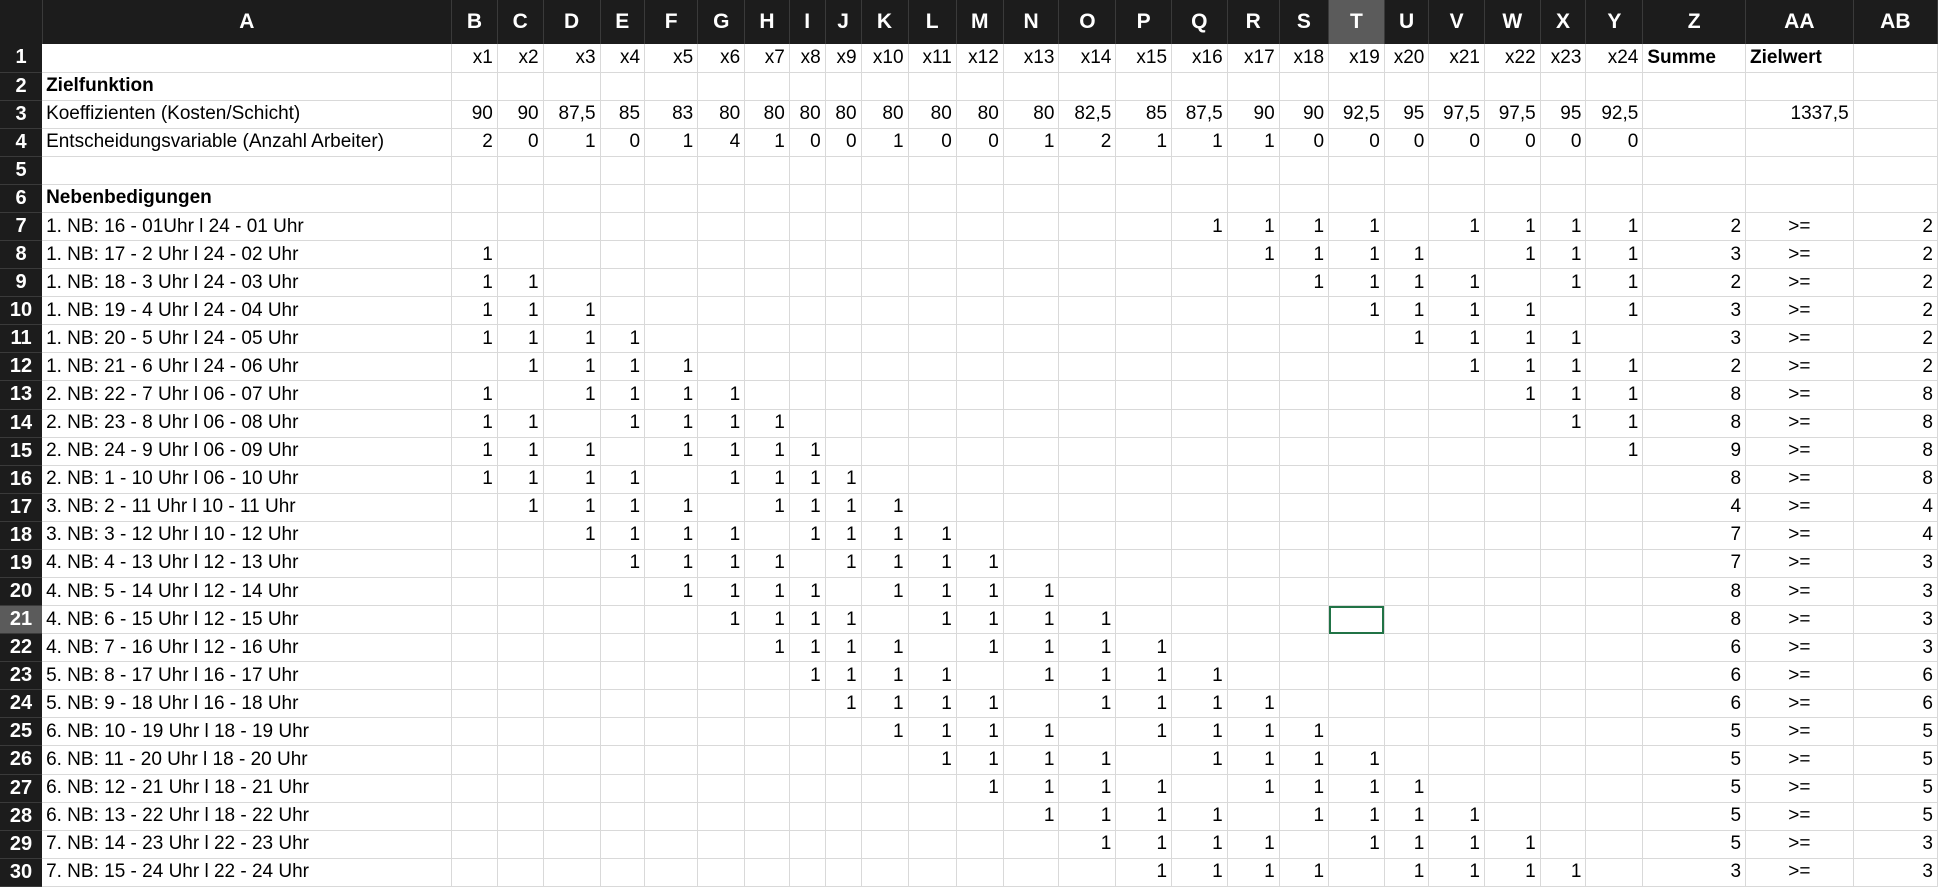 This screenshot has height=887, width=1938. What do you see at coordinates (1614, 339) in the screenshot?
I see `cell-y11` at bounding box center [1614, 339].